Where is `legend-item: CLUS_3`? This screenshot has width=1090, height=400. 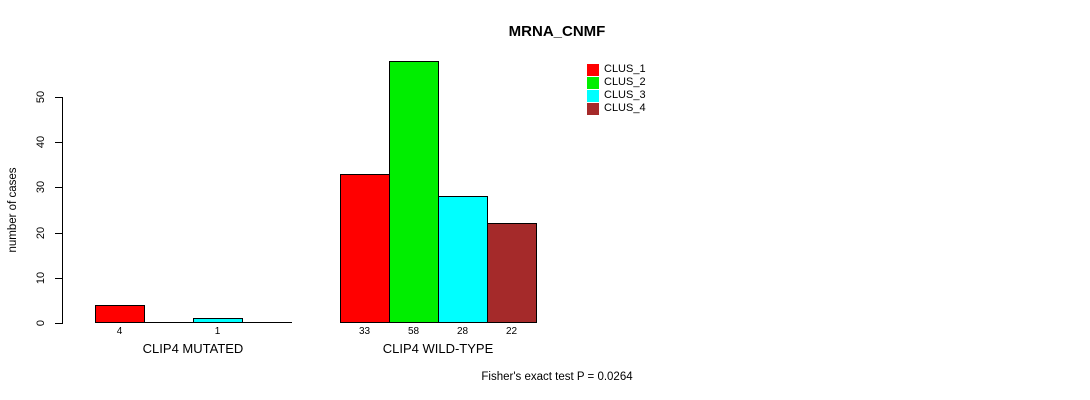 legend-item: CLUS_3 is located at coordinates (616, 95).